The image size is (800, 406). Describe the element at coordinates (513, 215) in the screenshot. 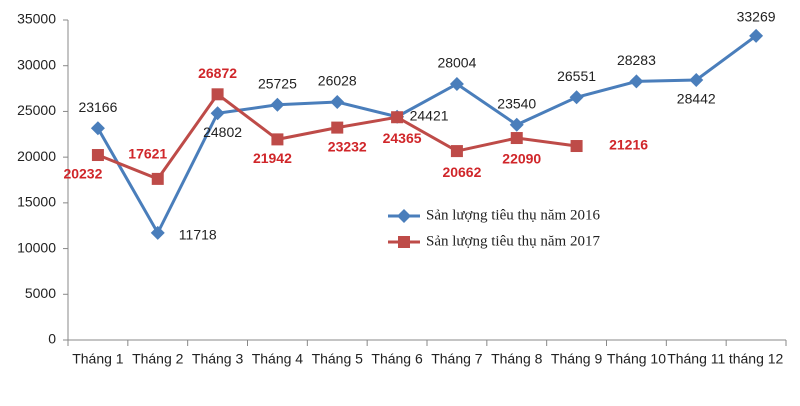

I see `legend-label: Sản lượng tiêu thụ năm 2016` at that location.